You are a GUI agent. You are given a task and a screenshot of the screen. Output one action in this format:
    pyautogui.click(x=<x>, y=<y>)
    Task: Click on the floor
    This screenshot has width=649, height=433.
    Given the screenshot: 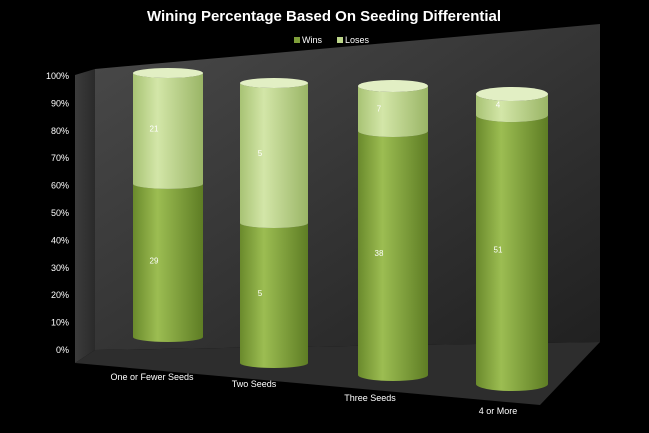 What is the action you would take?
    pyautogui.click(x=337, y=373)
    